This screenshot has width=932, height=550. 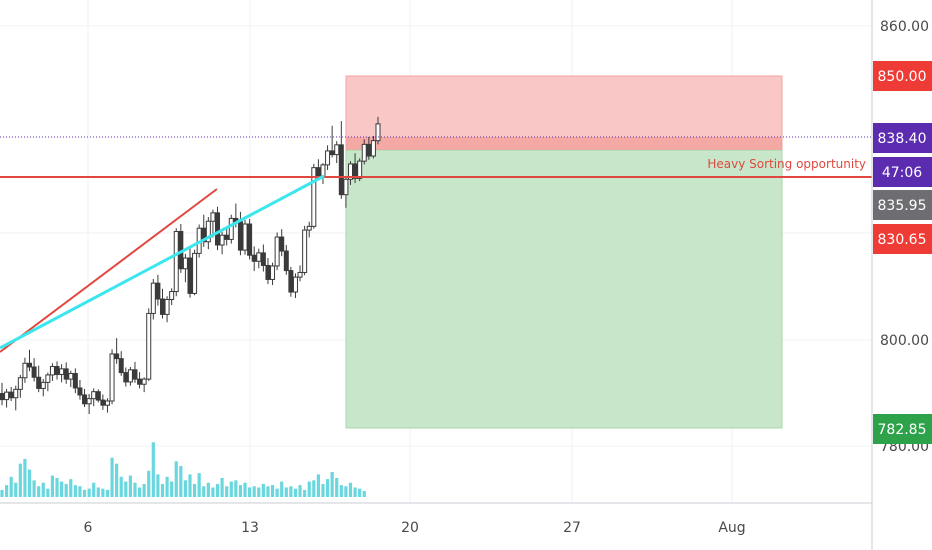 I want to click on x-tick-label: 27, so click(x=572, y=528).